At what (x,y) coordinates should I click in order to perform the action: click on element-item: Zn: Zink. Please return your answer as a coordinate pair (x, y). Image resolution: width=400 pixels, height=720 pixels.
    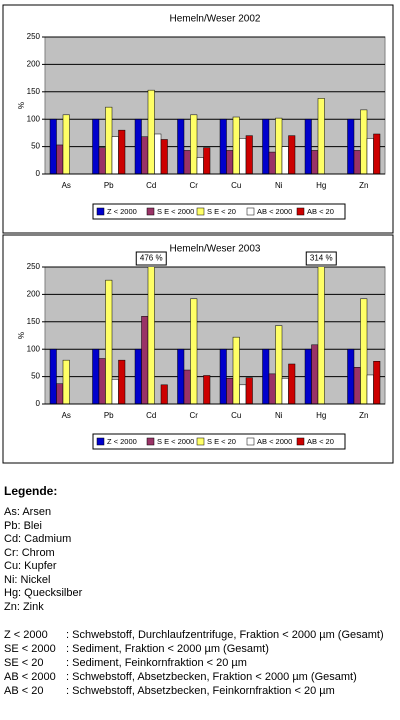
    Looking at the image, I should click on (24, 606).